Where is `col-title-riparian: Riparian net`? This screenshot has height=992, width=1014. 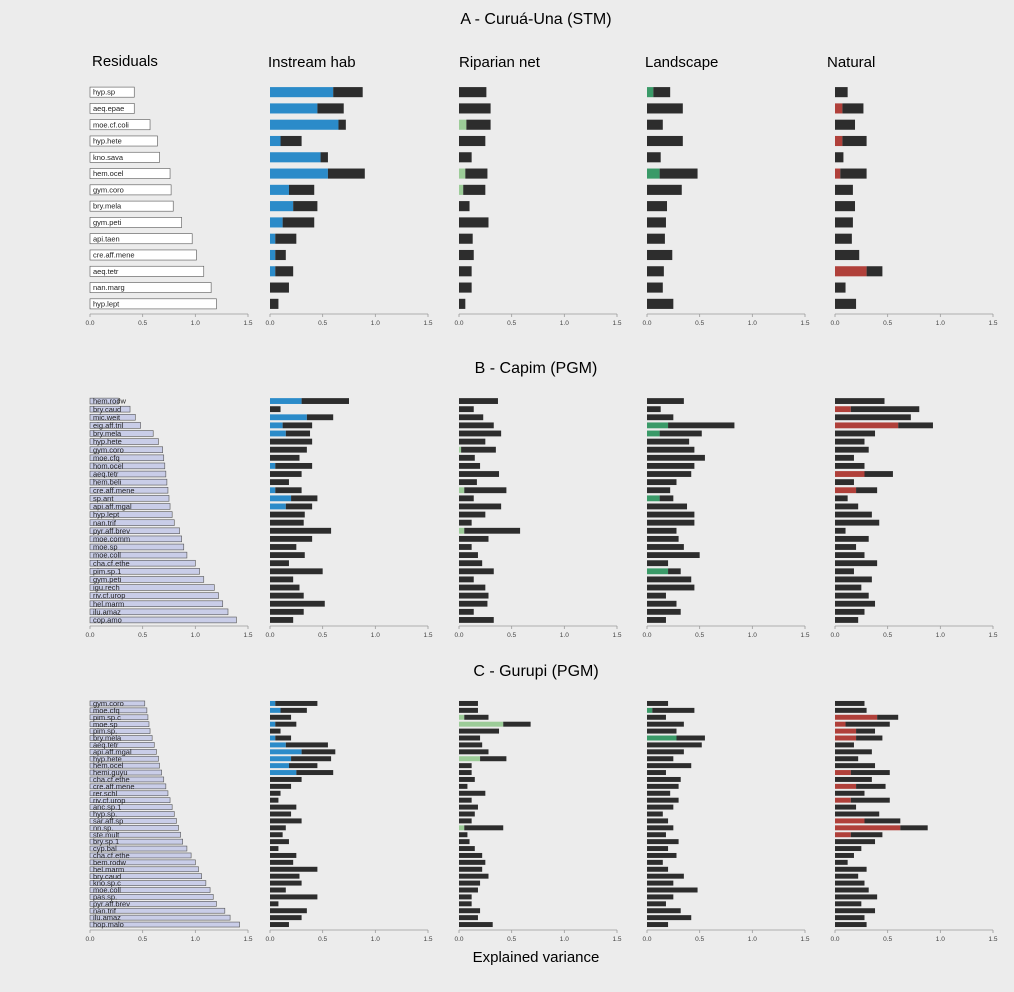
col-title-riparian: Riparian net is located at coordinates (500, 62).